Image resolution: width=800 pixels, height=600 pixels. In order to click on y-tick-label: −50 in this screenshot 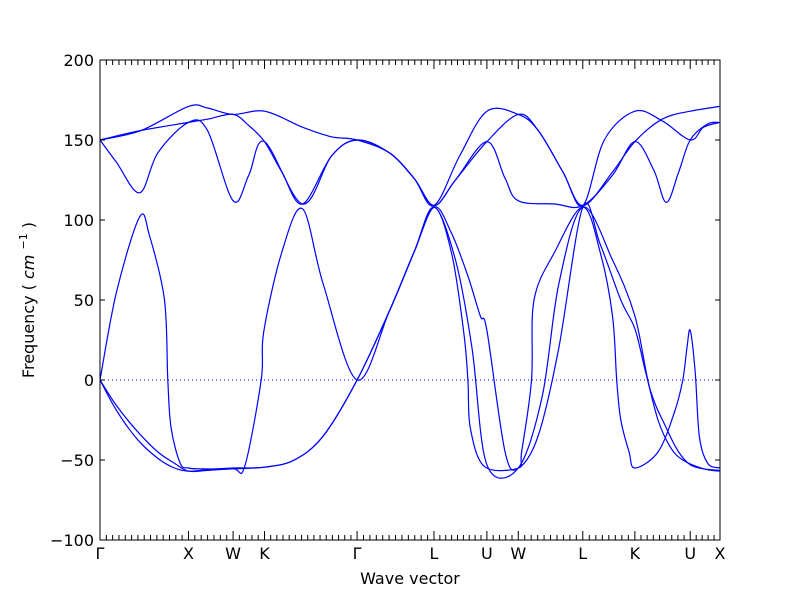, I will do `click(77, 460)`.